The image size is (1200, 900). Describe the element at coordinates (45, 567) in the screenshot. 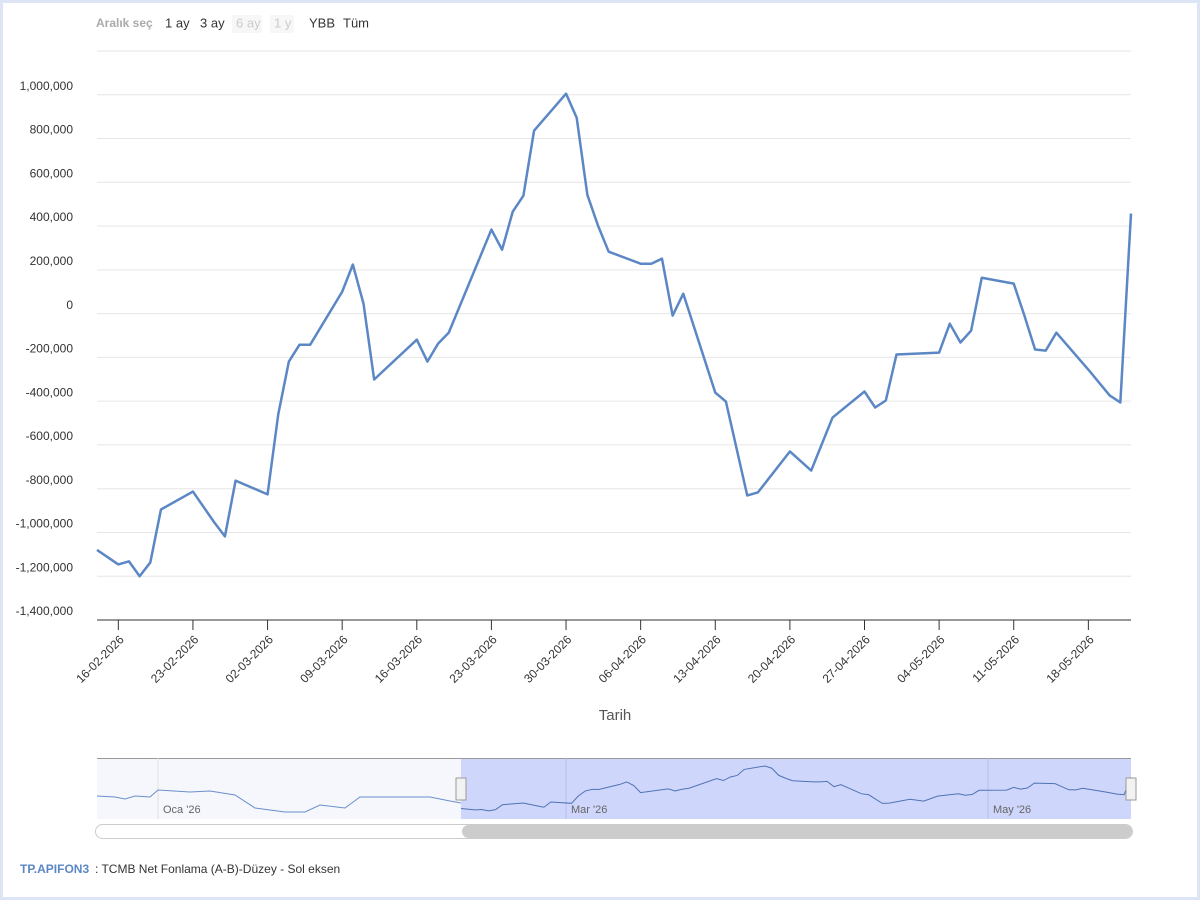

I see `y-tick-label: -1,200,000` at that location.